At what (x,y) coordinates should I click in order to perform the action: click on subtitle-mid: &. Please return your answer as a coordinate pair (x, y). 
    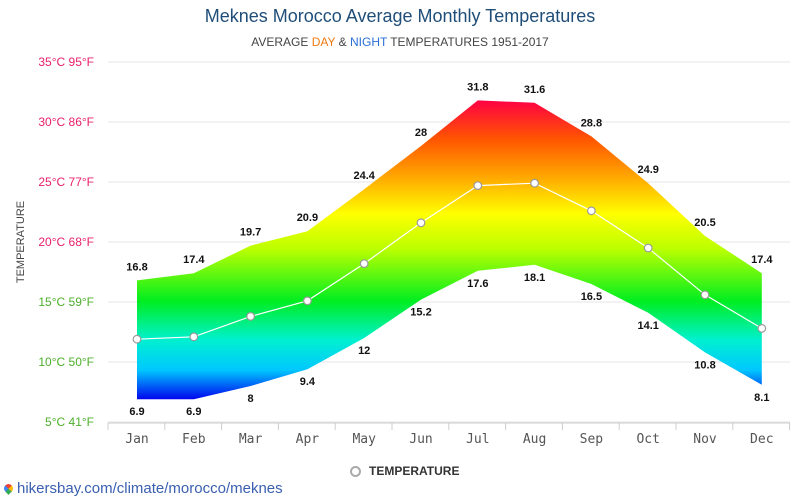
    Looking at the image, I should click on (342, 42).